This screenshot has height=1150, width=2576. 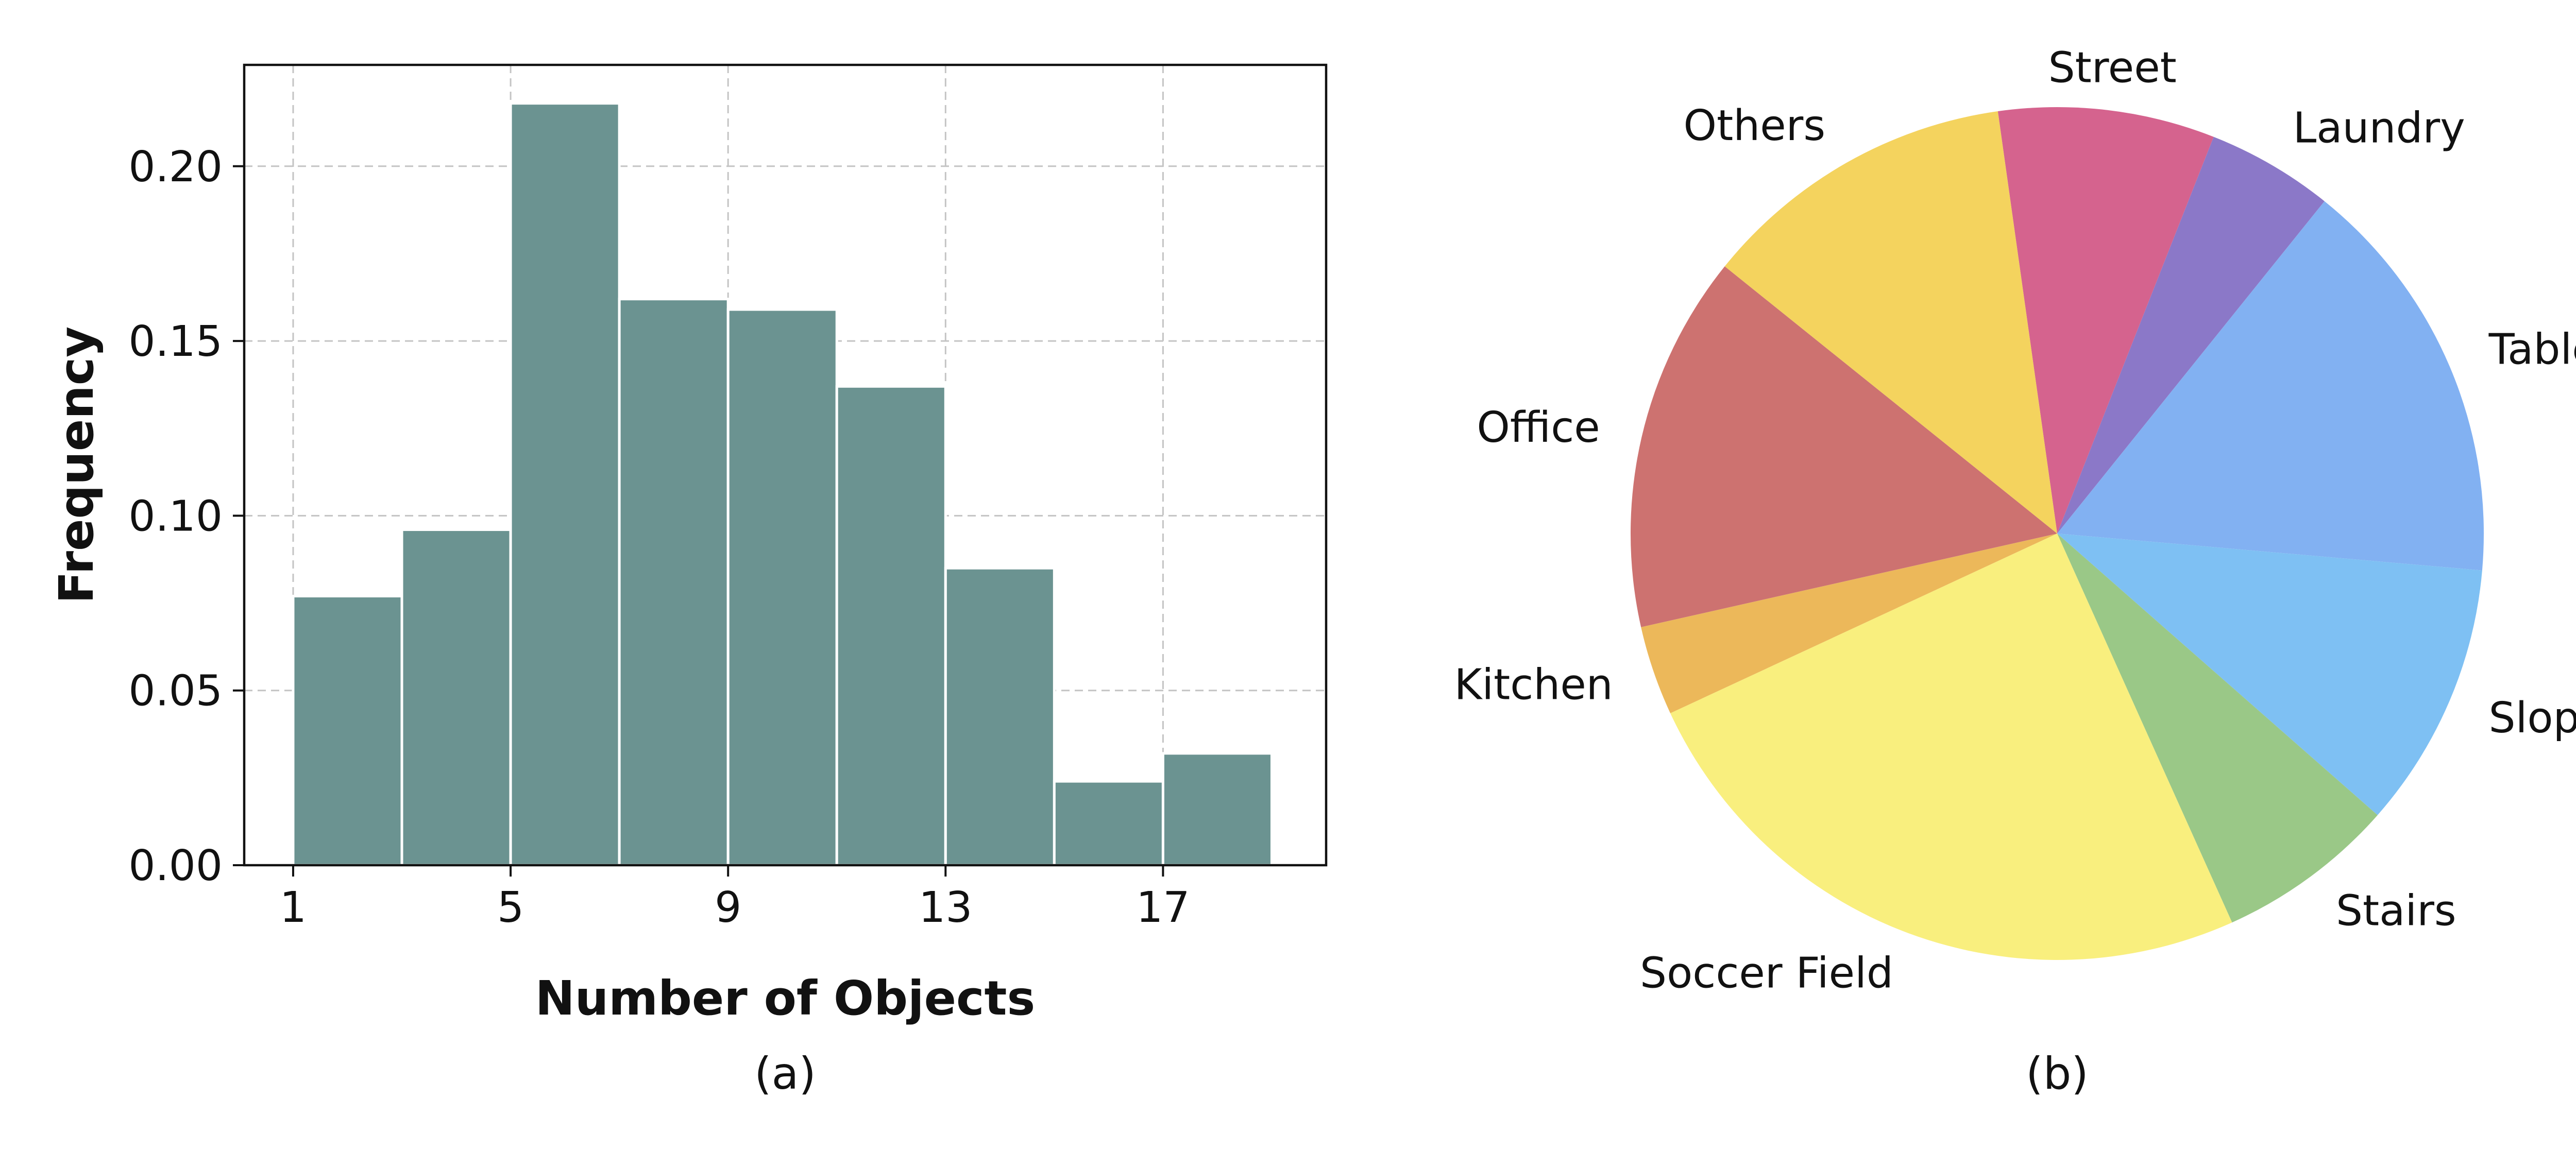 What do you see at coordinates (175, 342) in the screenshot?
I see `y-tick-label: 0.15` at bounding box center [175, 342].